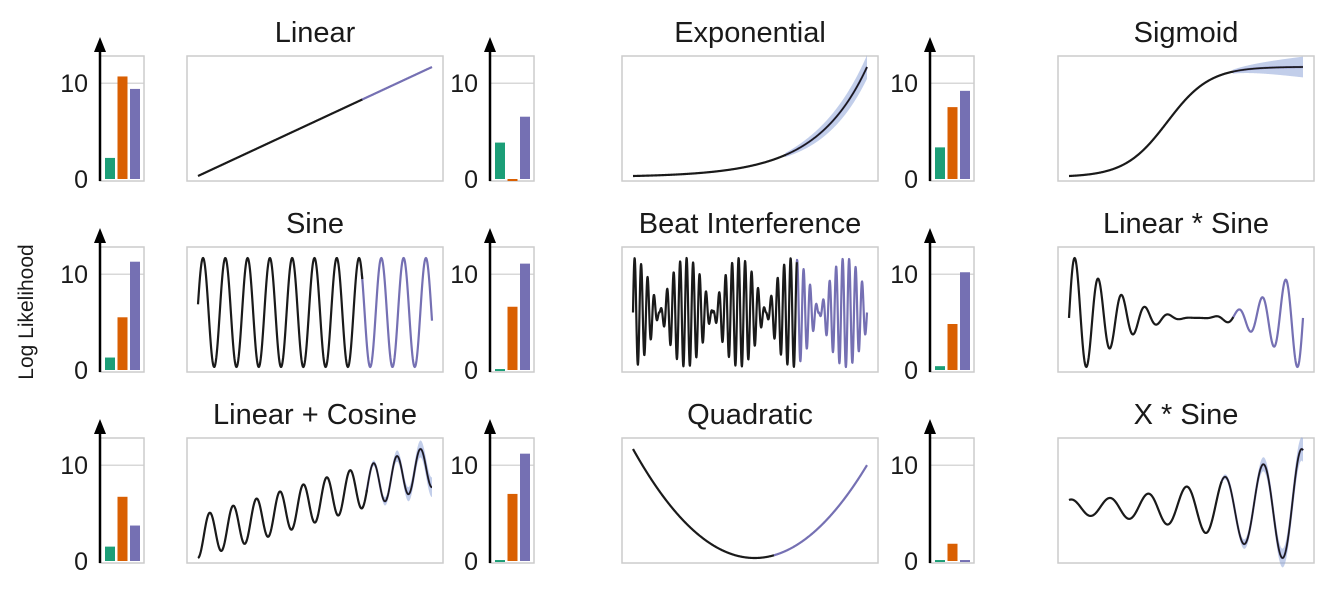  What do you see at coordinates (26, 311) in the screenshot?
I see `y-axis-label: Log Likelihood` at bounding box center [26, 311].